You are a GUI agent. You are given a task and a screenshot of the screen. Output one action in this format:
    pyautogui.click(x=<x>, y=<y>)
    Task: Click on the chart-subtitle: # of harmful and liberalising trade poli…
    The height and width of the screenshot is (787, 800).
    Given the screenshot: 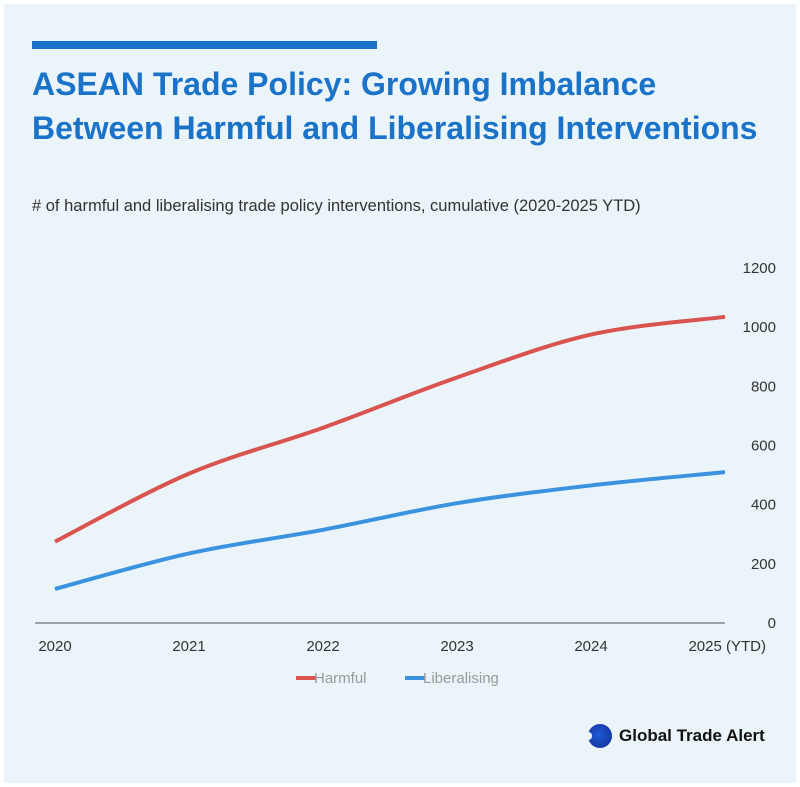 What is the action you would take?
    pyautogui.click(x=336, y=206)
    